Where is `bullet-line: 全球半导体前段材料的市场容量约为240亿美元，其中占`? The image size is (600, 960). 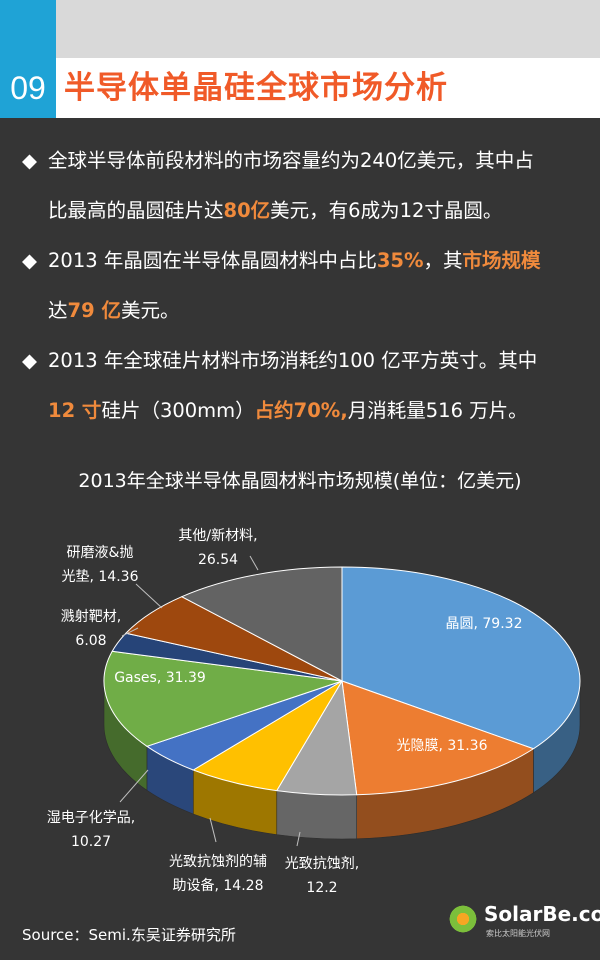 bullet-line: 全球半导体前段材料的市场容量约为240亿美元，其中占 is located at coordinates (317, 161).